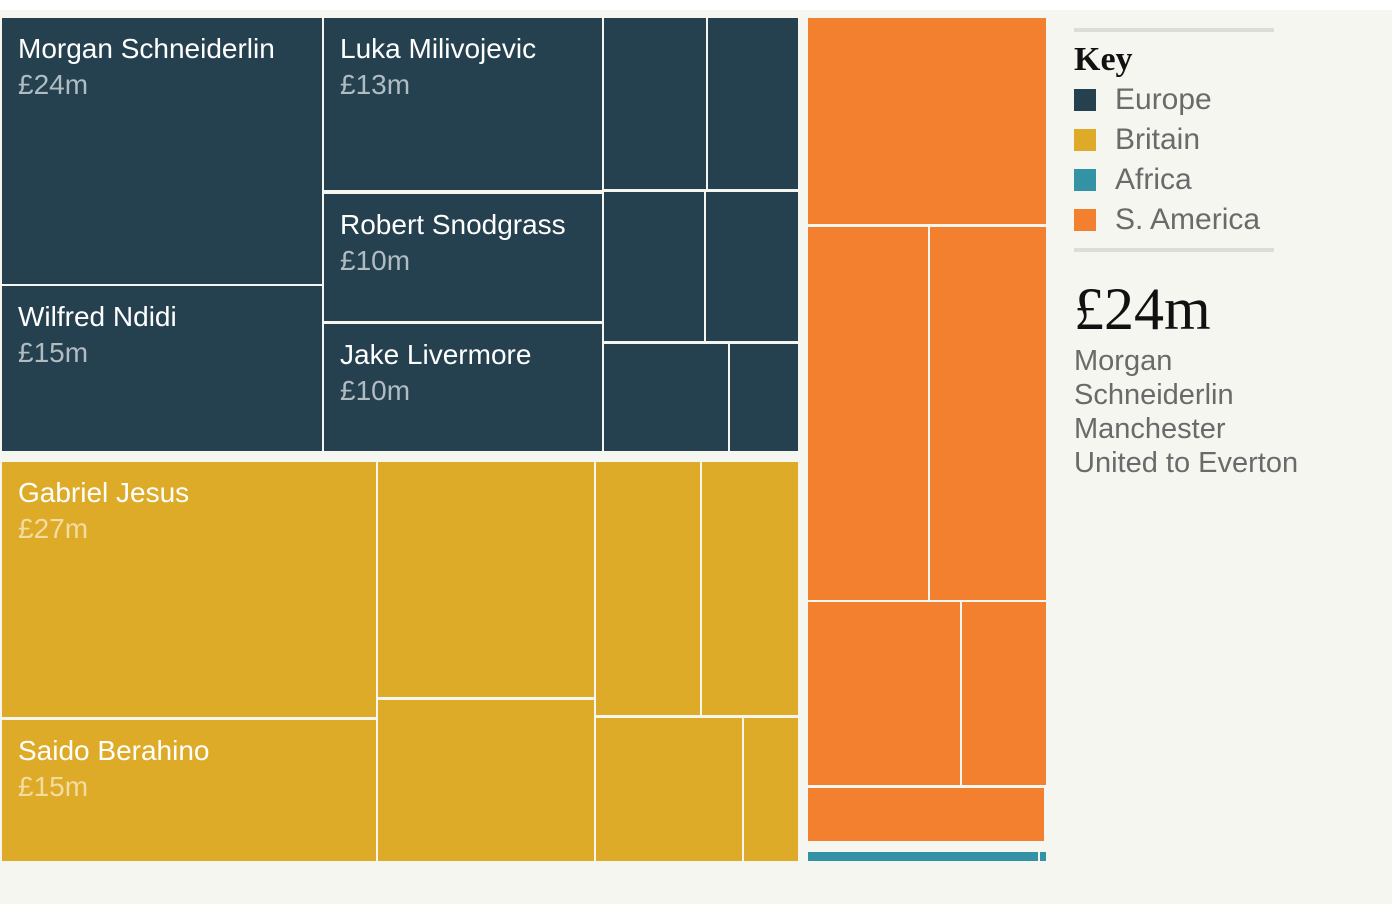 The width and height of the screenshot is (1392, 904). Describe the element at coordinates (1174, 30) in the screenshot. I see `key-top-rule` at that location.